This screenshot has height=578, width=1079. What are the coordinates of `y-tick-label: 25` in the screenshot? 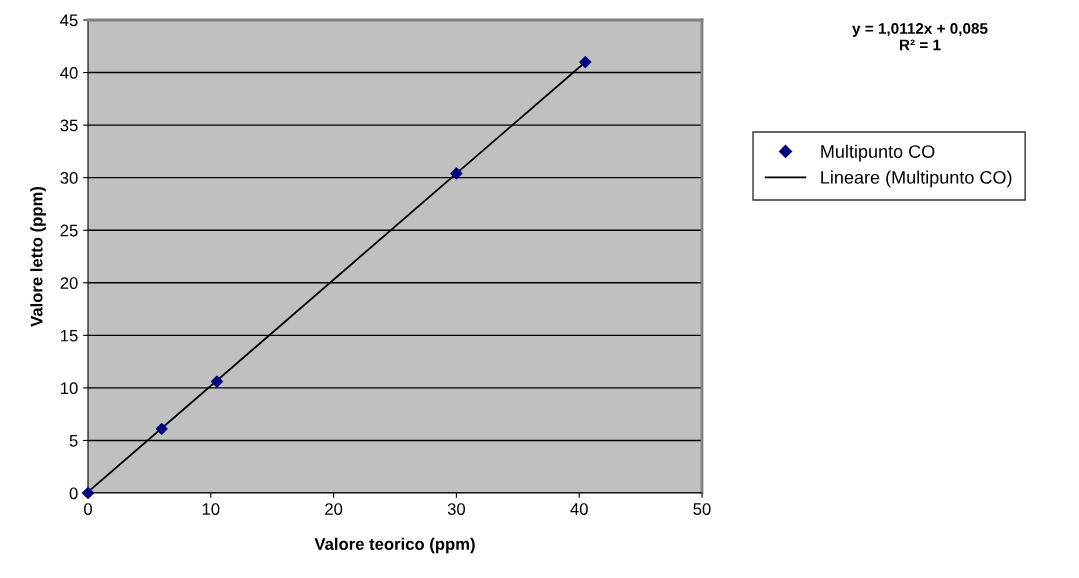 It's located at (69, 230).